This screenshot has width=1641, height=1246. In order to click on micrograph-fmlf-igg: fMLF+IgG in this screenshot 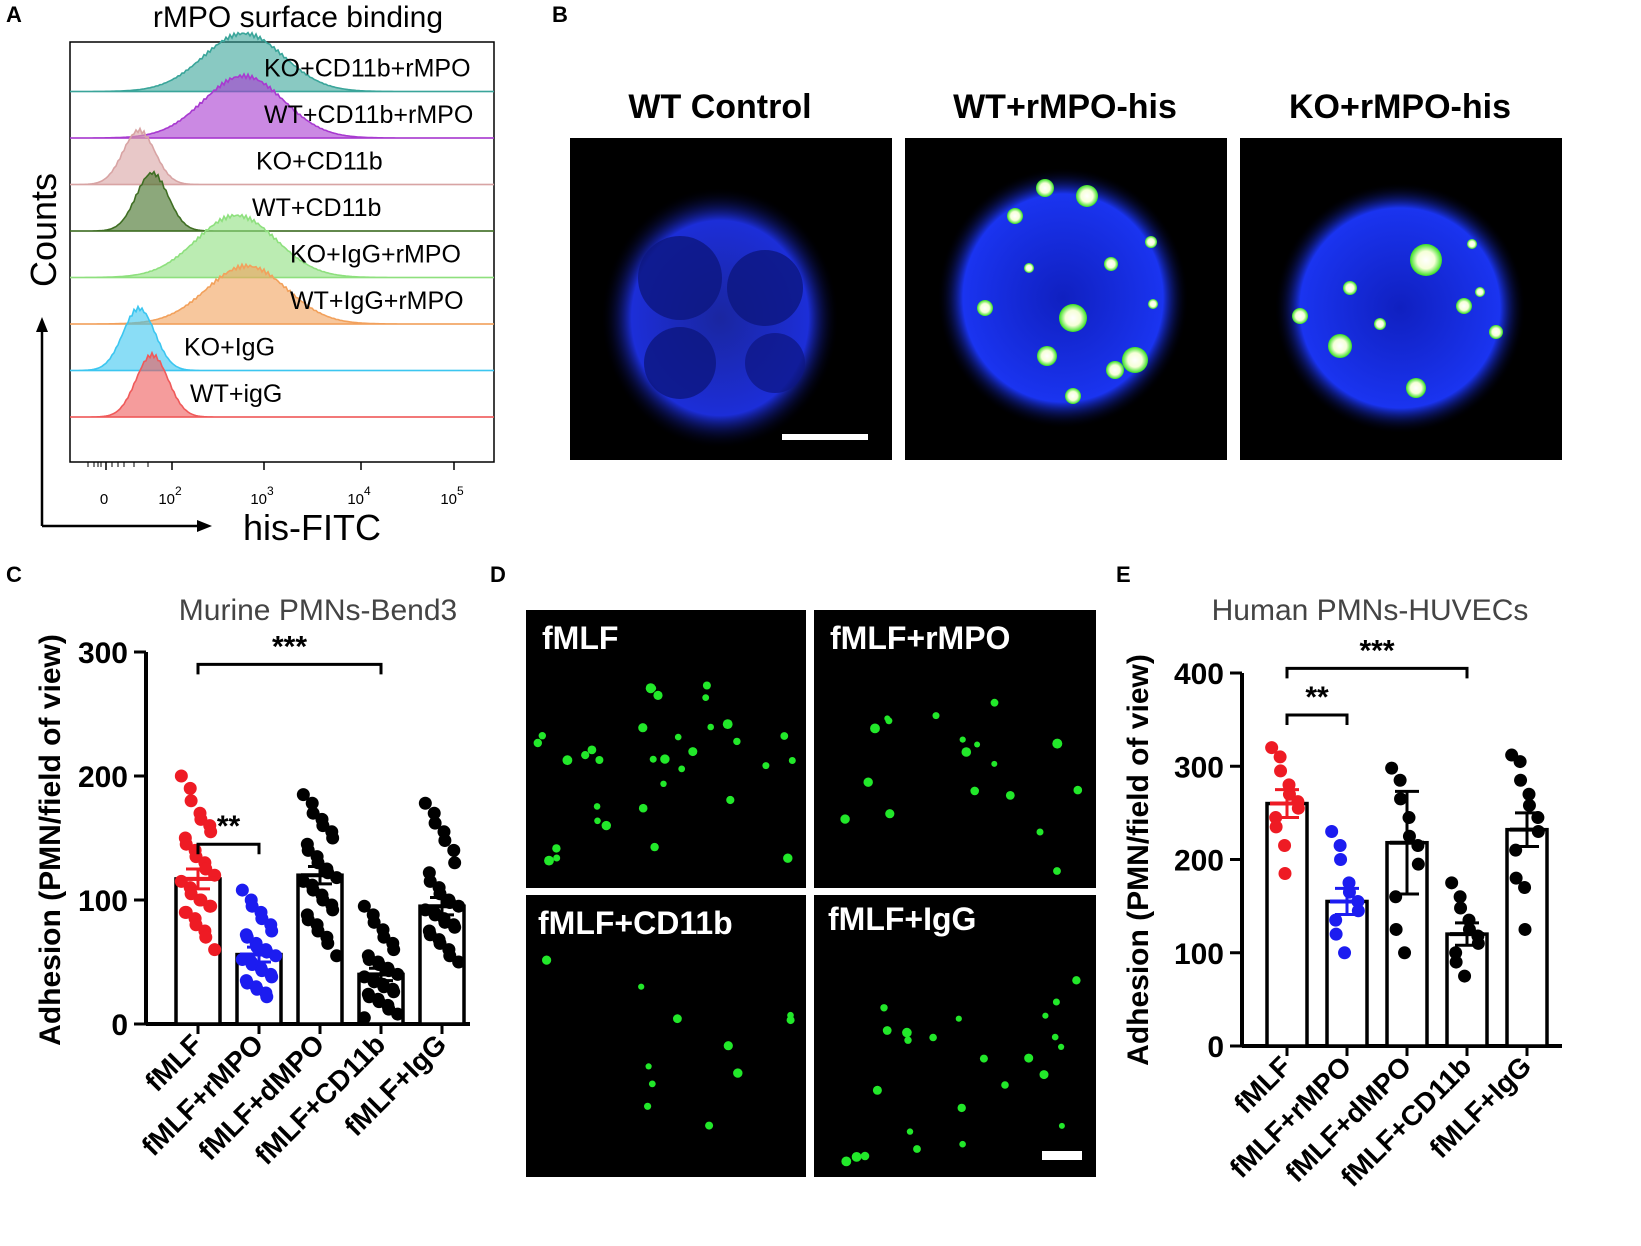, I will do `click(955, 1036)`.